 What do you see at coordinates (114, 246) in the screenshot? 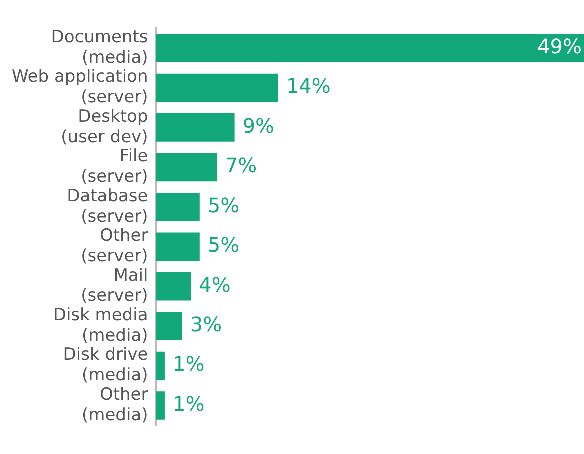
I see `y-tick-label: Other (server)` at bounding box center [114, 246].